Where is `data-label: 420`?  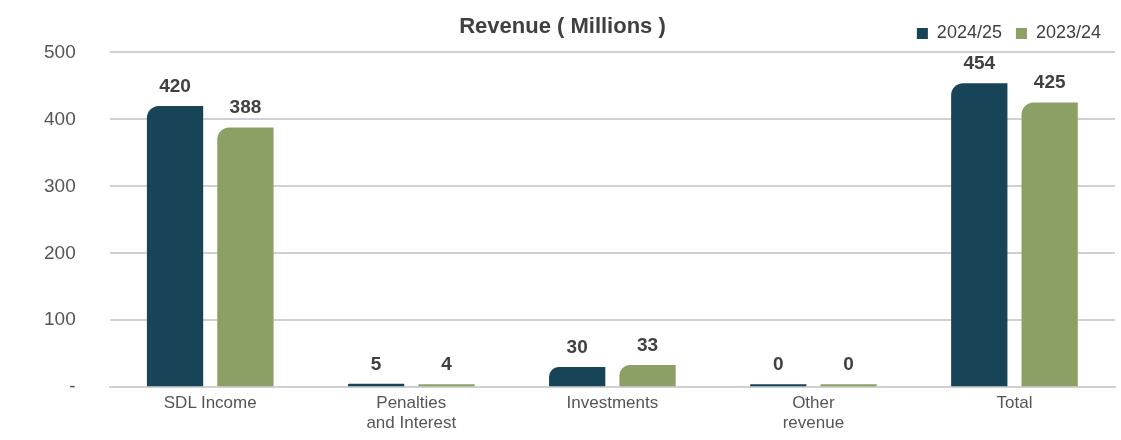 data-label: 420 is located at coordinates (175, 85).